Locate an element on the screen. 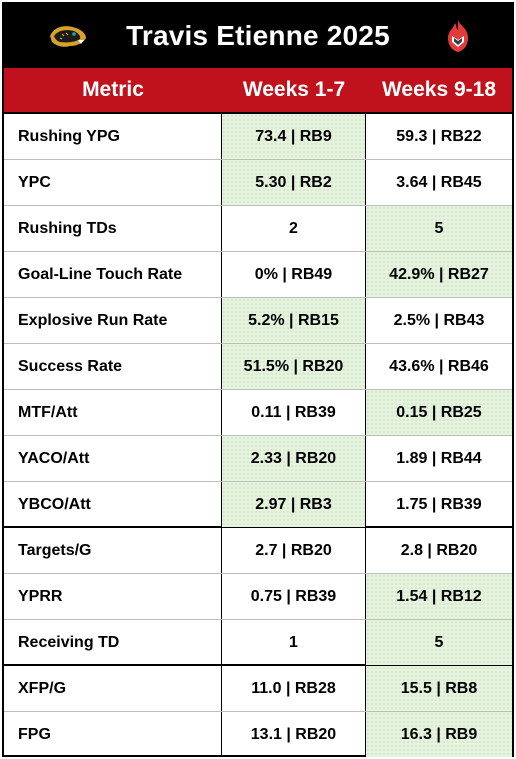 This screenshot has height=759, width=516. table-row: Targets/G 2.7 | RB20 2.8 | RB20 is located at coordinates (258, 551).